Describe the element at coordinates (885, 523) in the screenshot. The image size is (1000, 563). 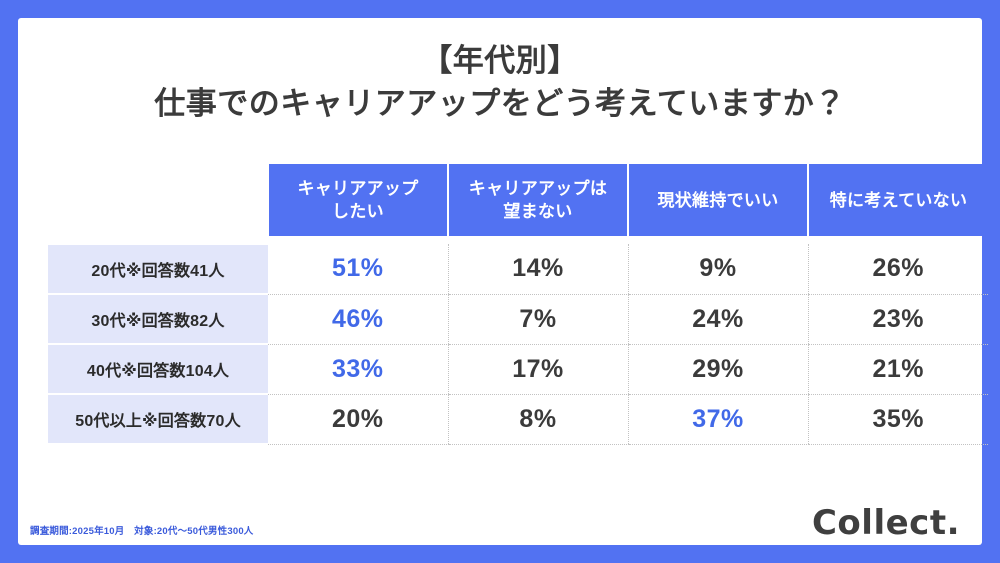
I see `brand-logo: Collect.` at that location.